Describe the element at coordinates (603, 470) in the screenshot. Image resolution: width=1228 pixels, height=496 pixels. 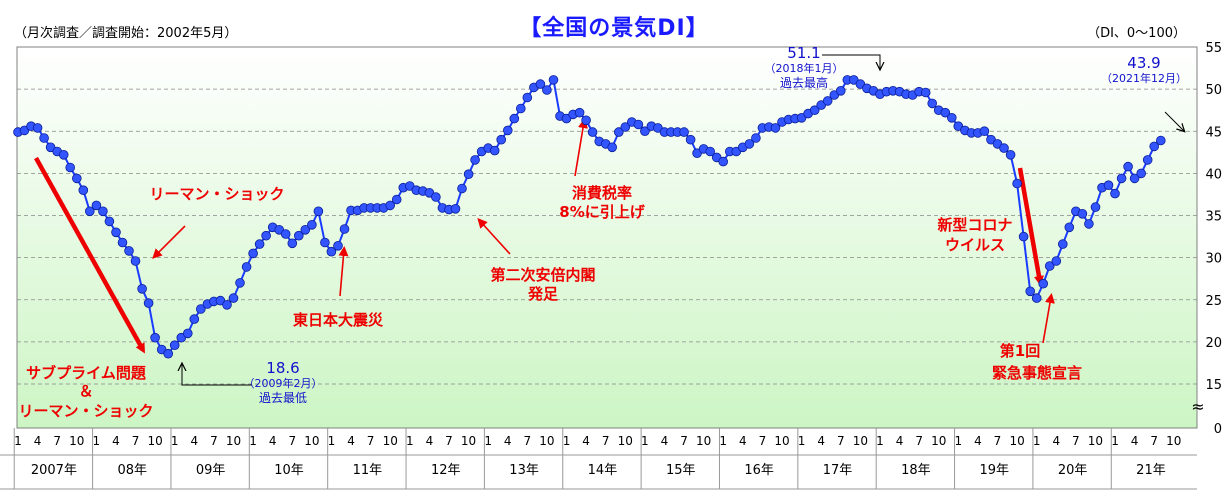
I see `x-year-label: 14年` at that location.